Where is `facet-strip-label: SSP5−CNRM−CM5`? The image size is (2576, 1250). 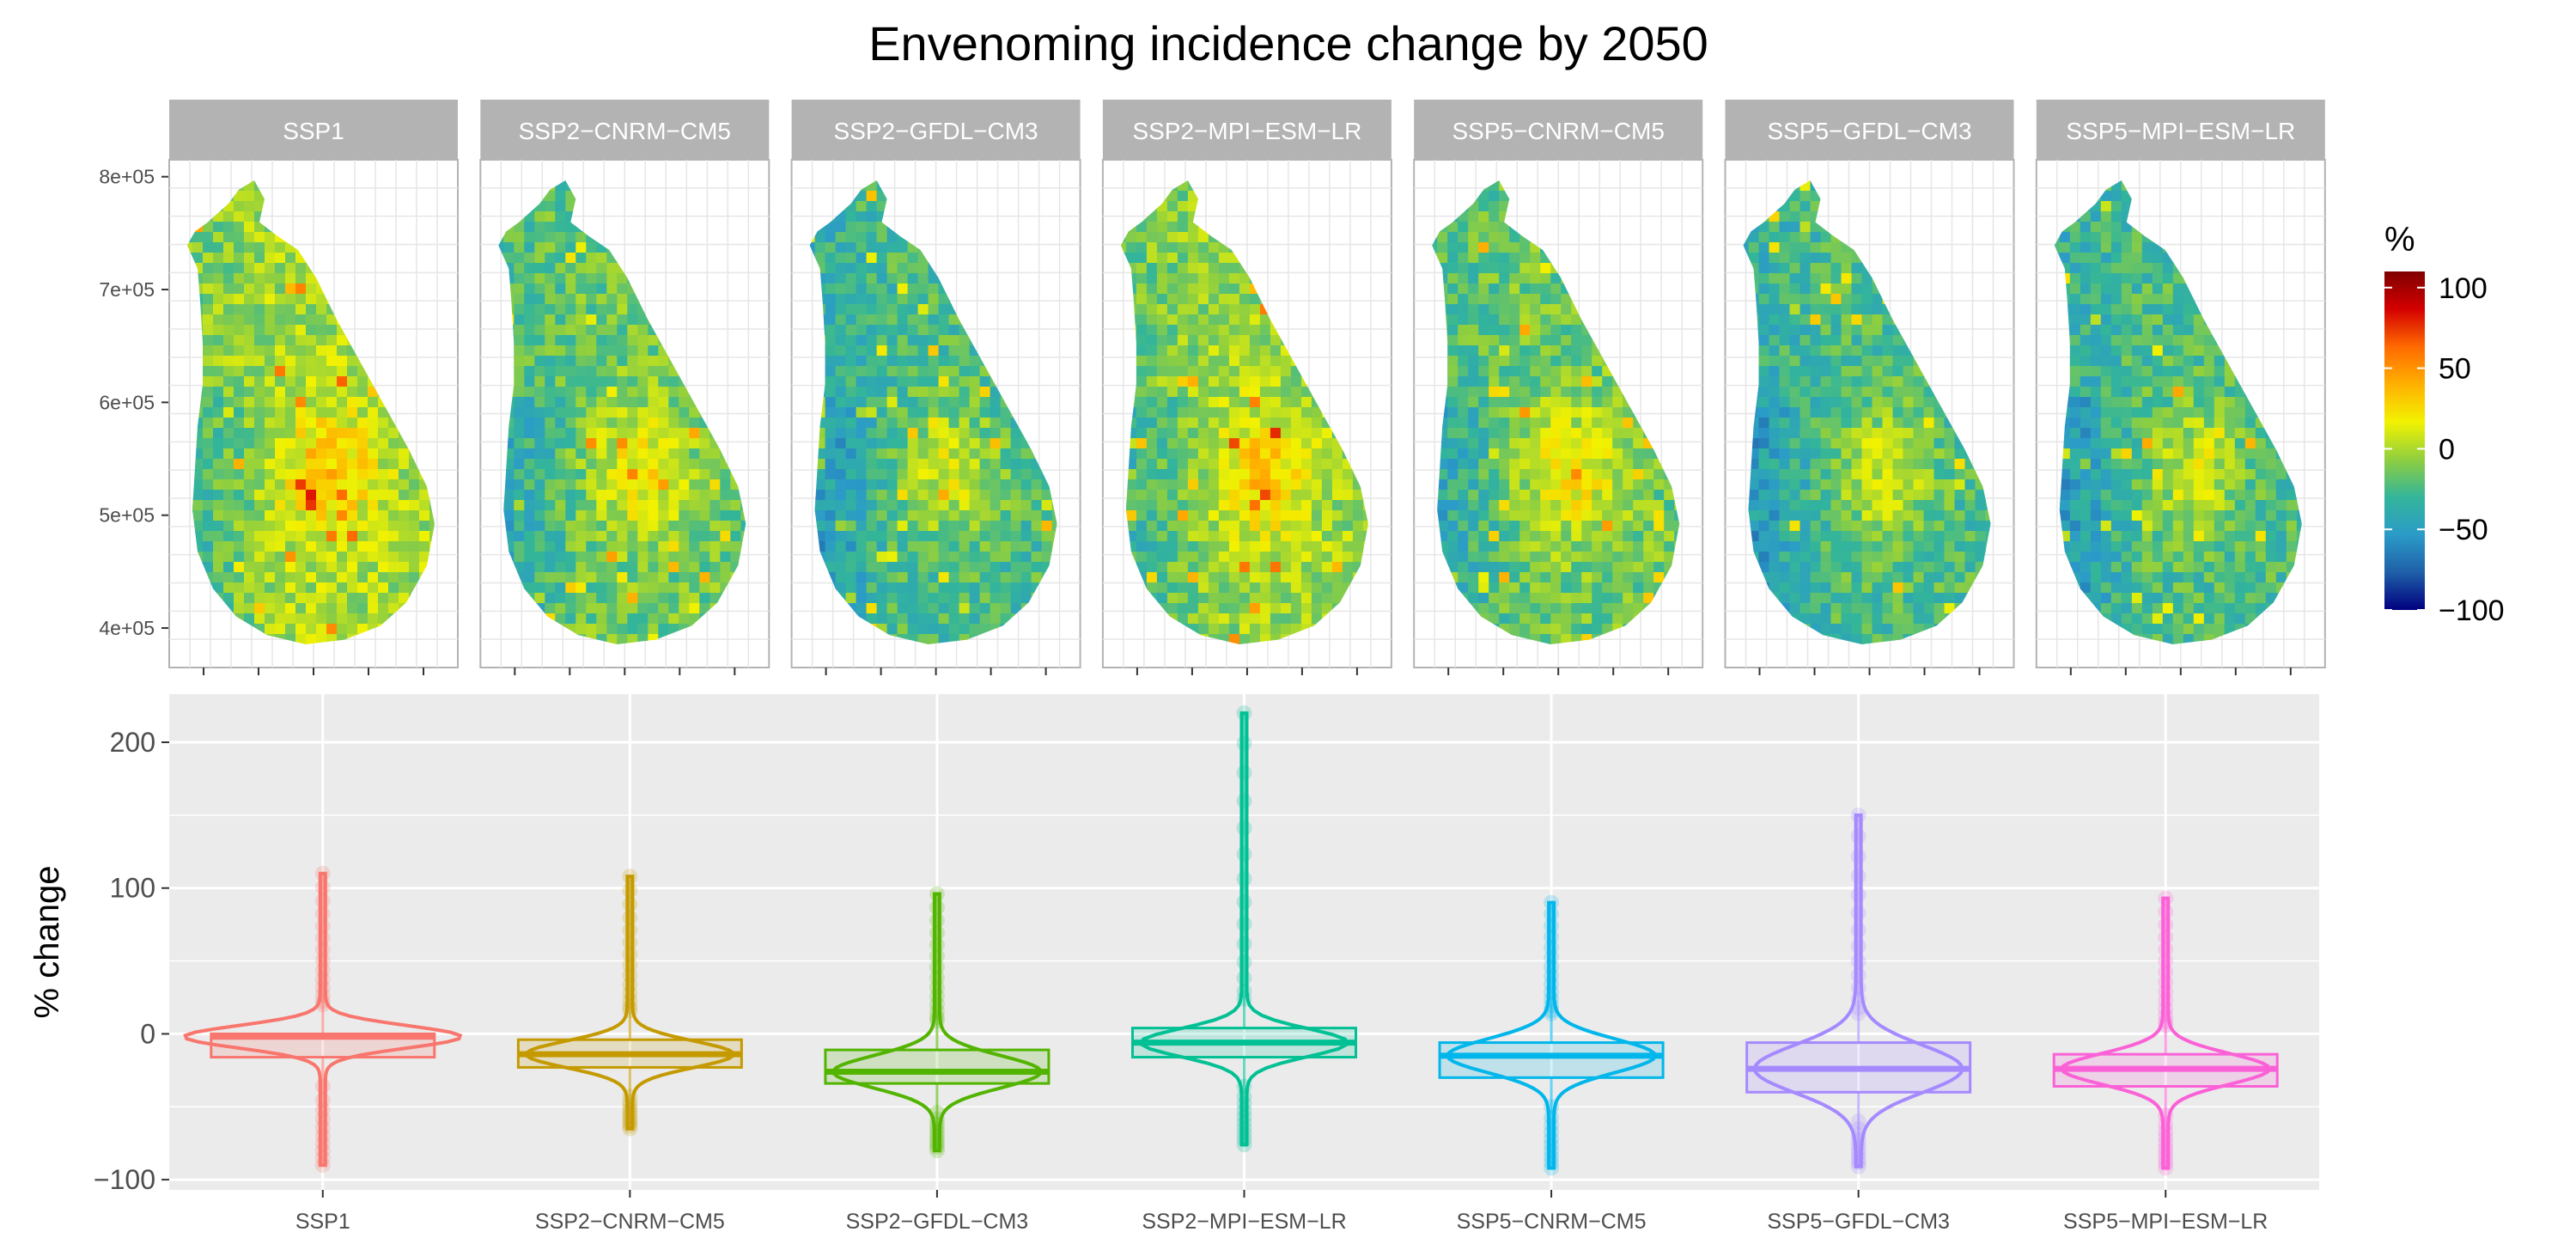
facet-strip-label: SSP5−CNRM−CM5 is located at coordinates (1558, 131).